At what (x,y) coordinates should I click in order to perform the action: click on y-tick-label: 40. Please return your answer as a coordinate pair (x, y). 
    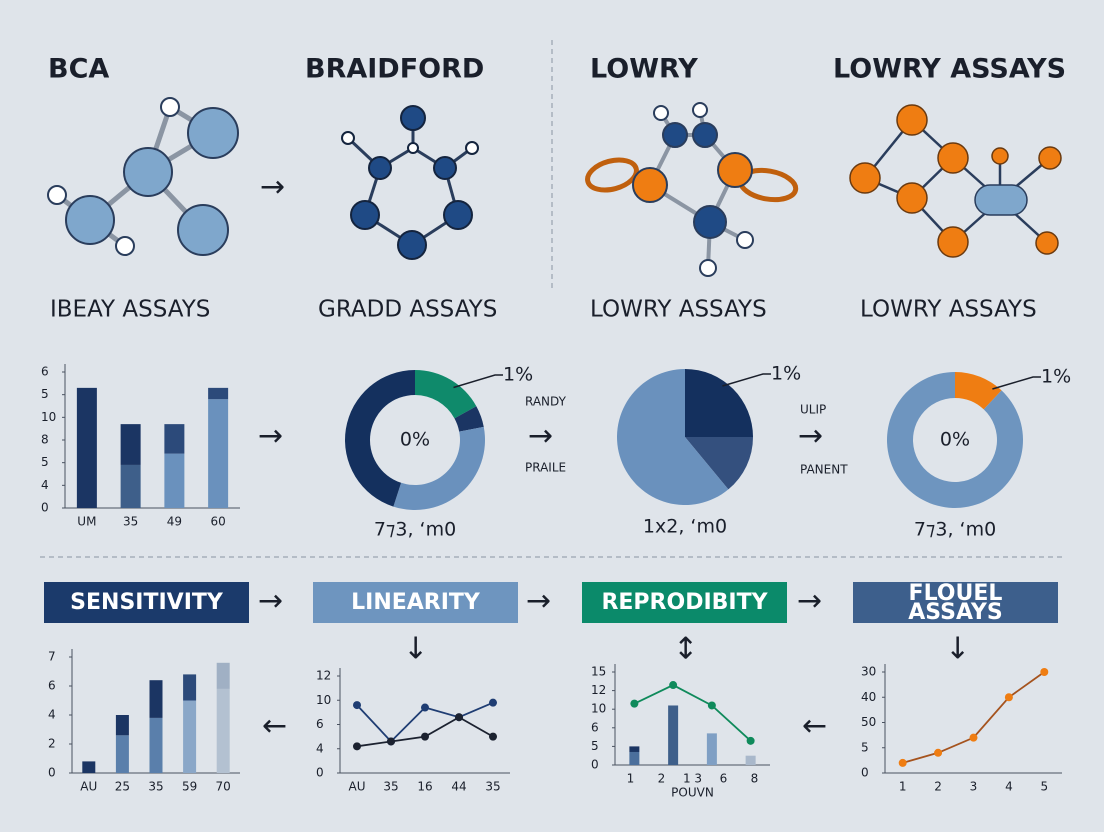
    Looking at the image, I should click on (868, 697).